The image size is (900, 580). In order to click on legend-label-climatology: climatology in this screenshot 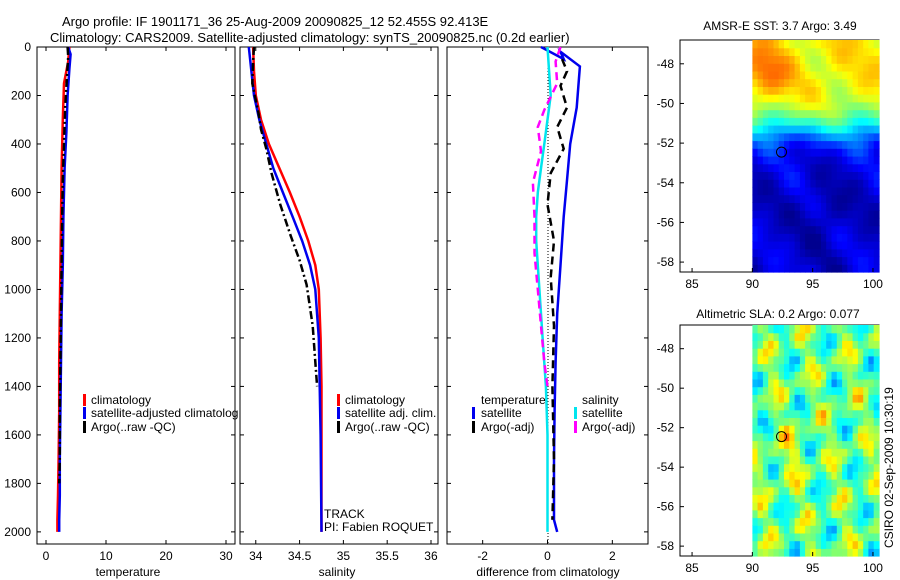, I will do `click(121, 400)`.